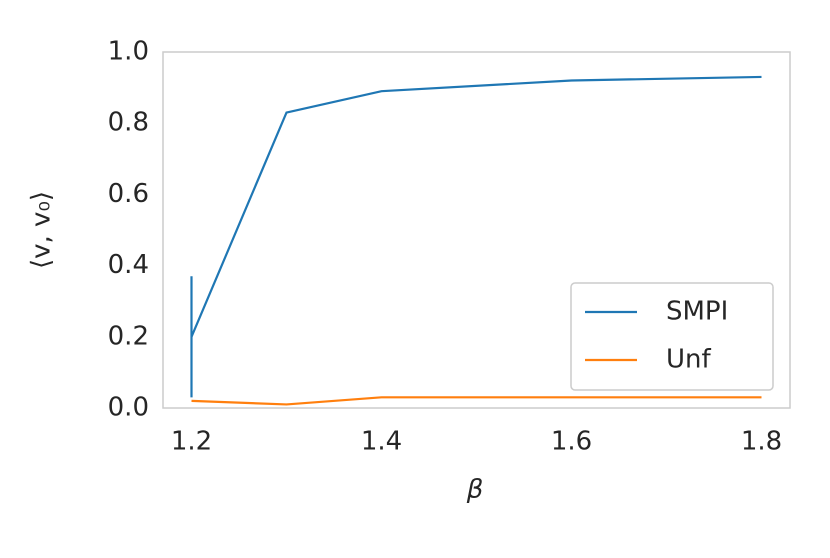  I want to click on x-axis-label: β, so click(475, 490).